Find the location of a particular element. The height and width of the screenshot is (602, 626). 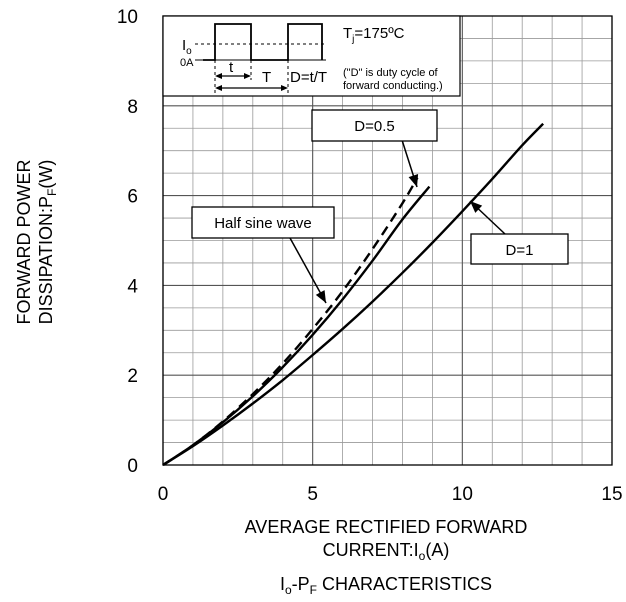

inset-T-arrowhead-right is located at coordinates (284, 88).